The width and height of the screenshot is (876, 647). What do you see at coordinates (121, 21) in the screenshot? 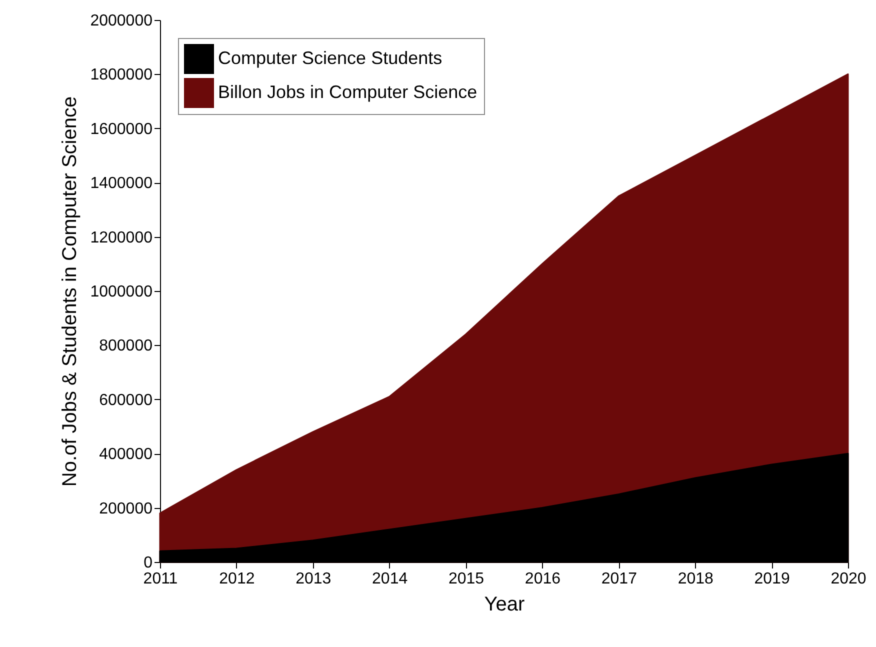
I see `y-tick-label: 2000000` at bounding box center [121, 21].